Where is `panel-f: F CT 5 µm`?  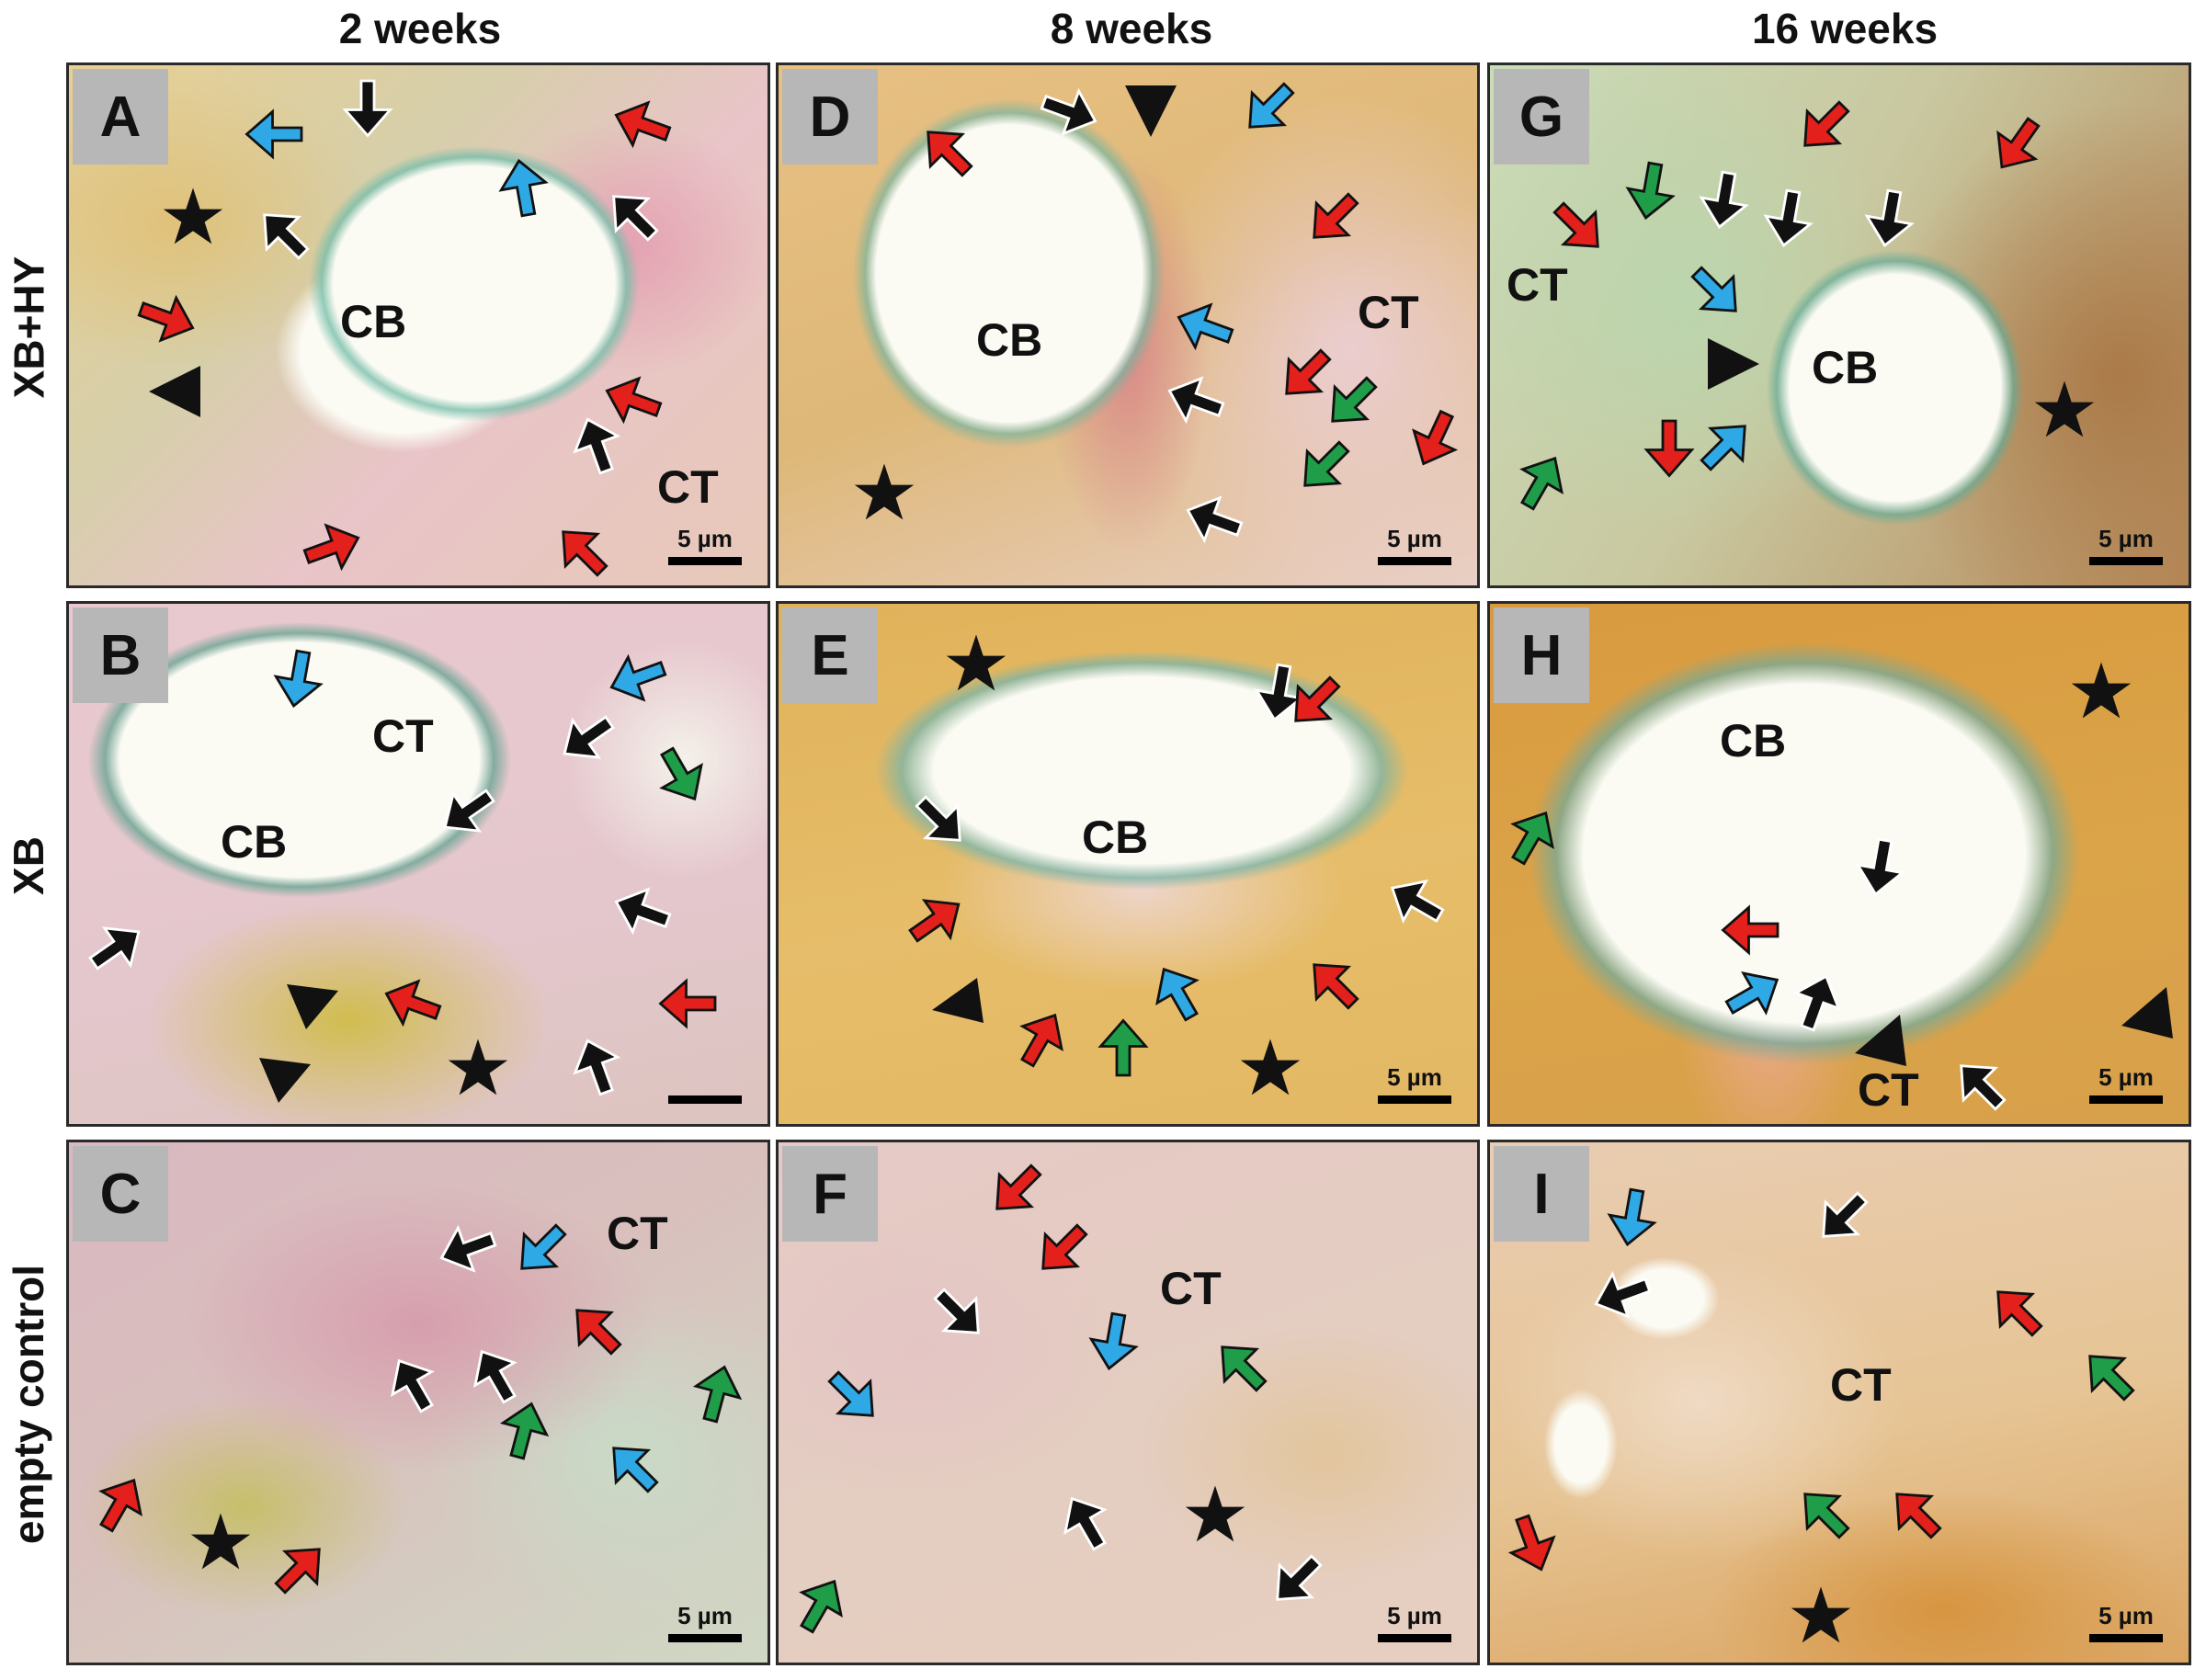
panel-f: F CT 5 µm is located at coordinates (1128, 1402).